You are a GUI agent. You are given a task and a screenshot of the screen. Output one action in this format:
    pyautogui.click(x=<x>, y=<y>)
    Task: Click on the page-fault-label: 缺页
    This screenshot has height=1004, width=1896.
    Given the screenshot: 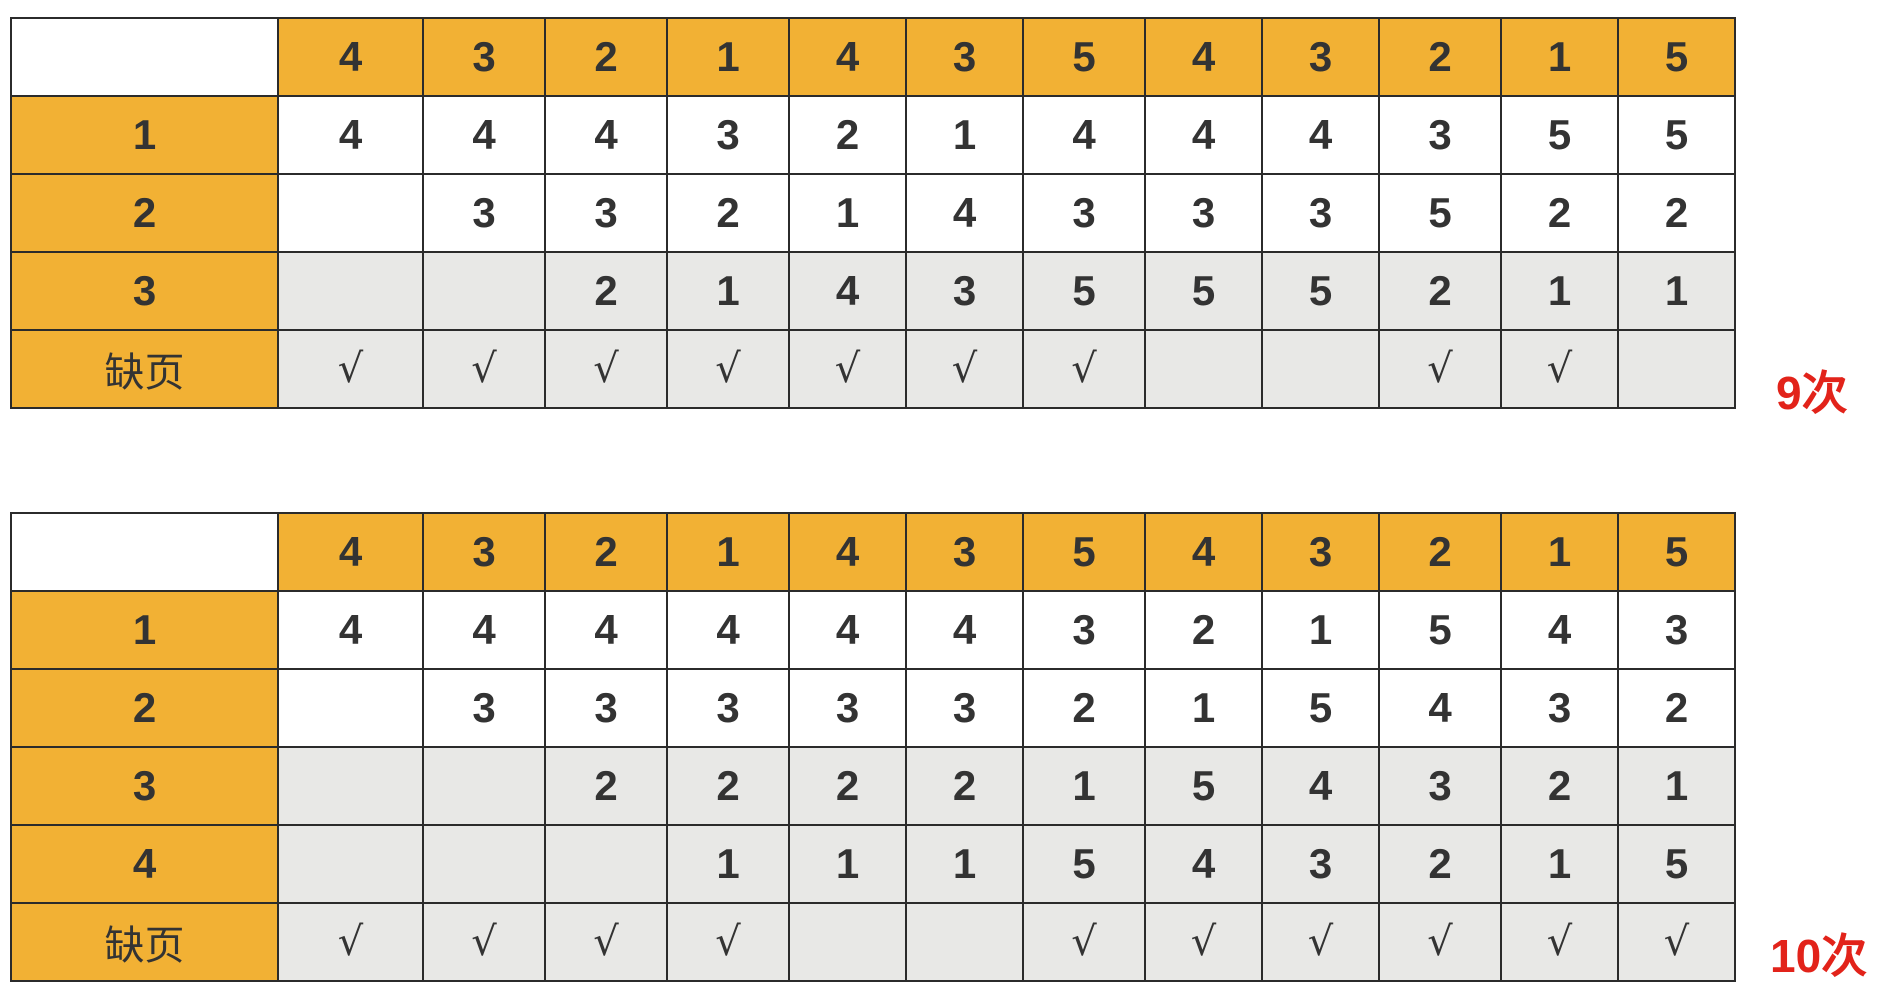 What is the action you would take?
    pyautogui.click(x=144, y=942)
    